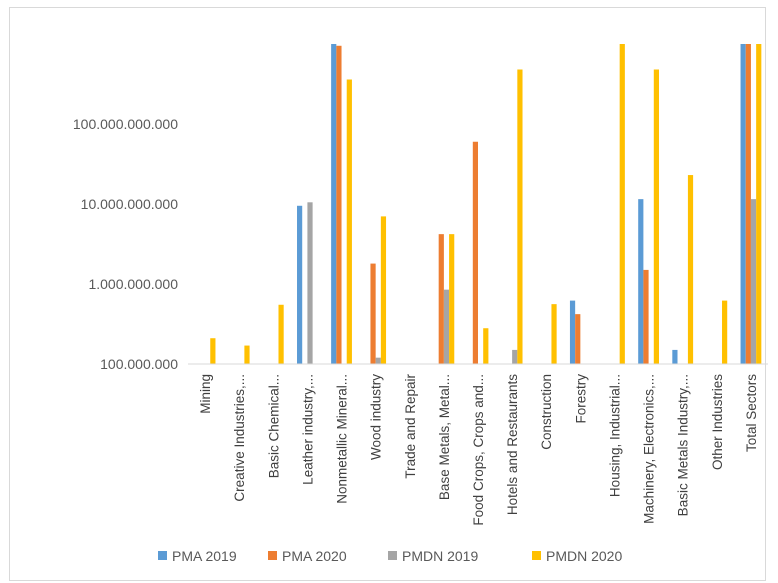 This screenshot has height=583, width=778. I want to click on legend-label: PMDN 2019, so click(440, 556).